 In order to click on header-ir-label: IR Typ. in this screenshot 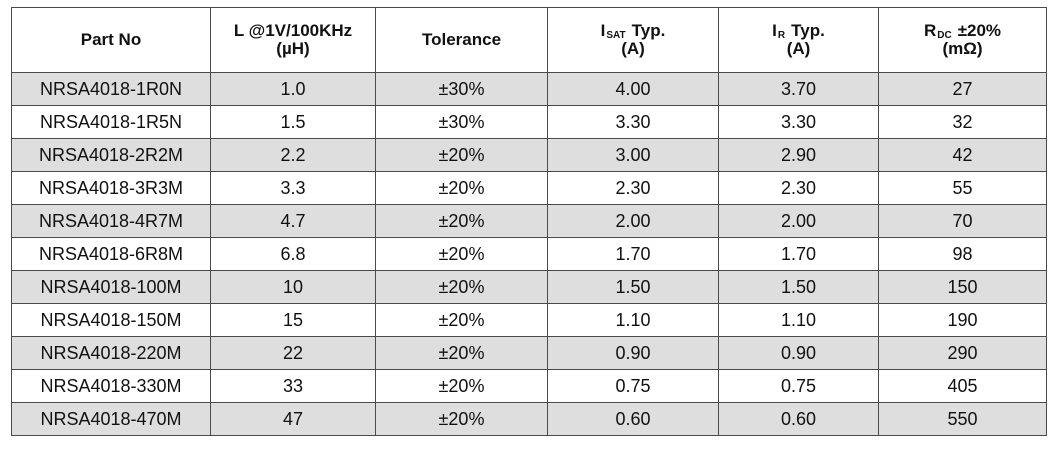, I will do `click(799, 31)`.